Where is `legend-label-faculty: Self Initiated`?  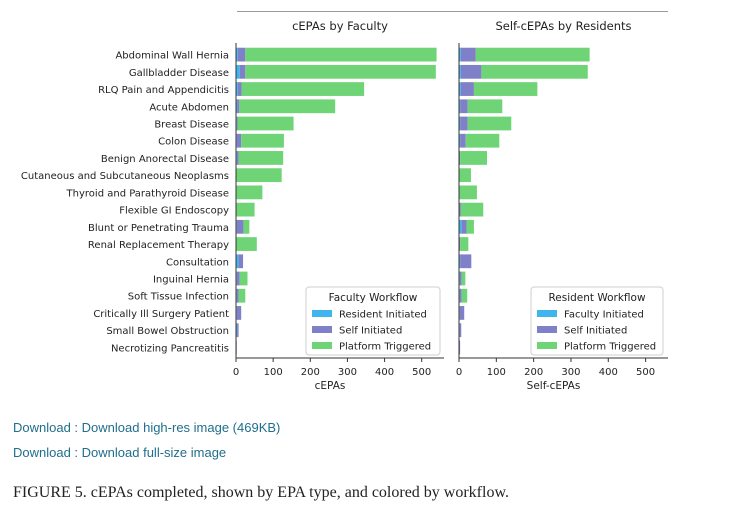
legend-label-faculty: Self Initiated is located at coordinates (370, 331).